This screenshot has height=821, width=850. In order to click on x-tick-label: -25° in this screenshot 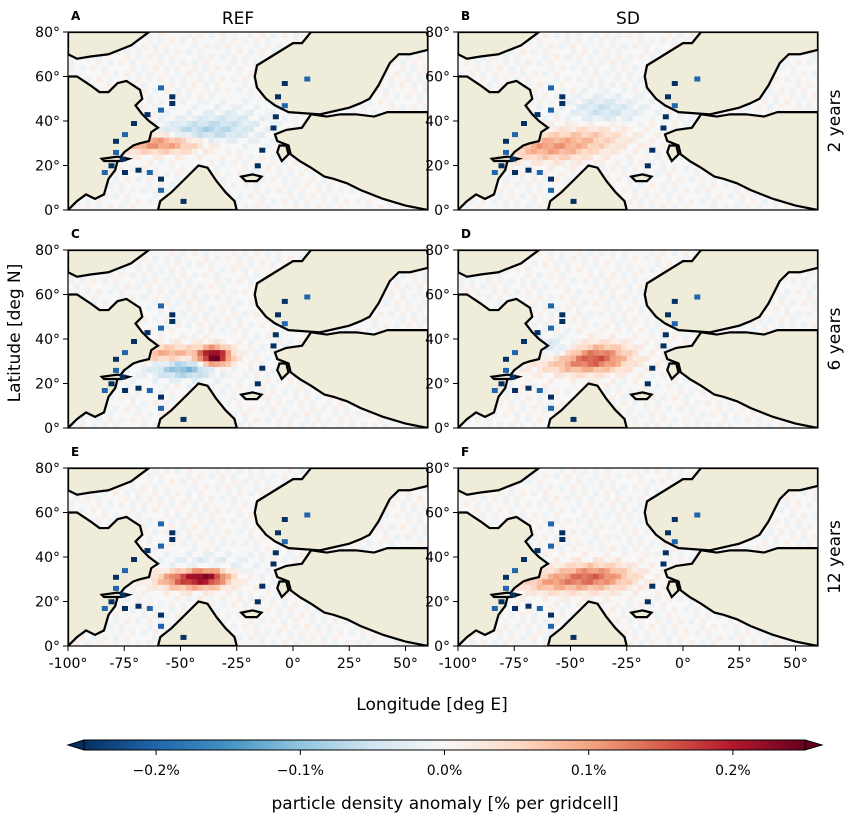, I will do `click(237, 664)`.